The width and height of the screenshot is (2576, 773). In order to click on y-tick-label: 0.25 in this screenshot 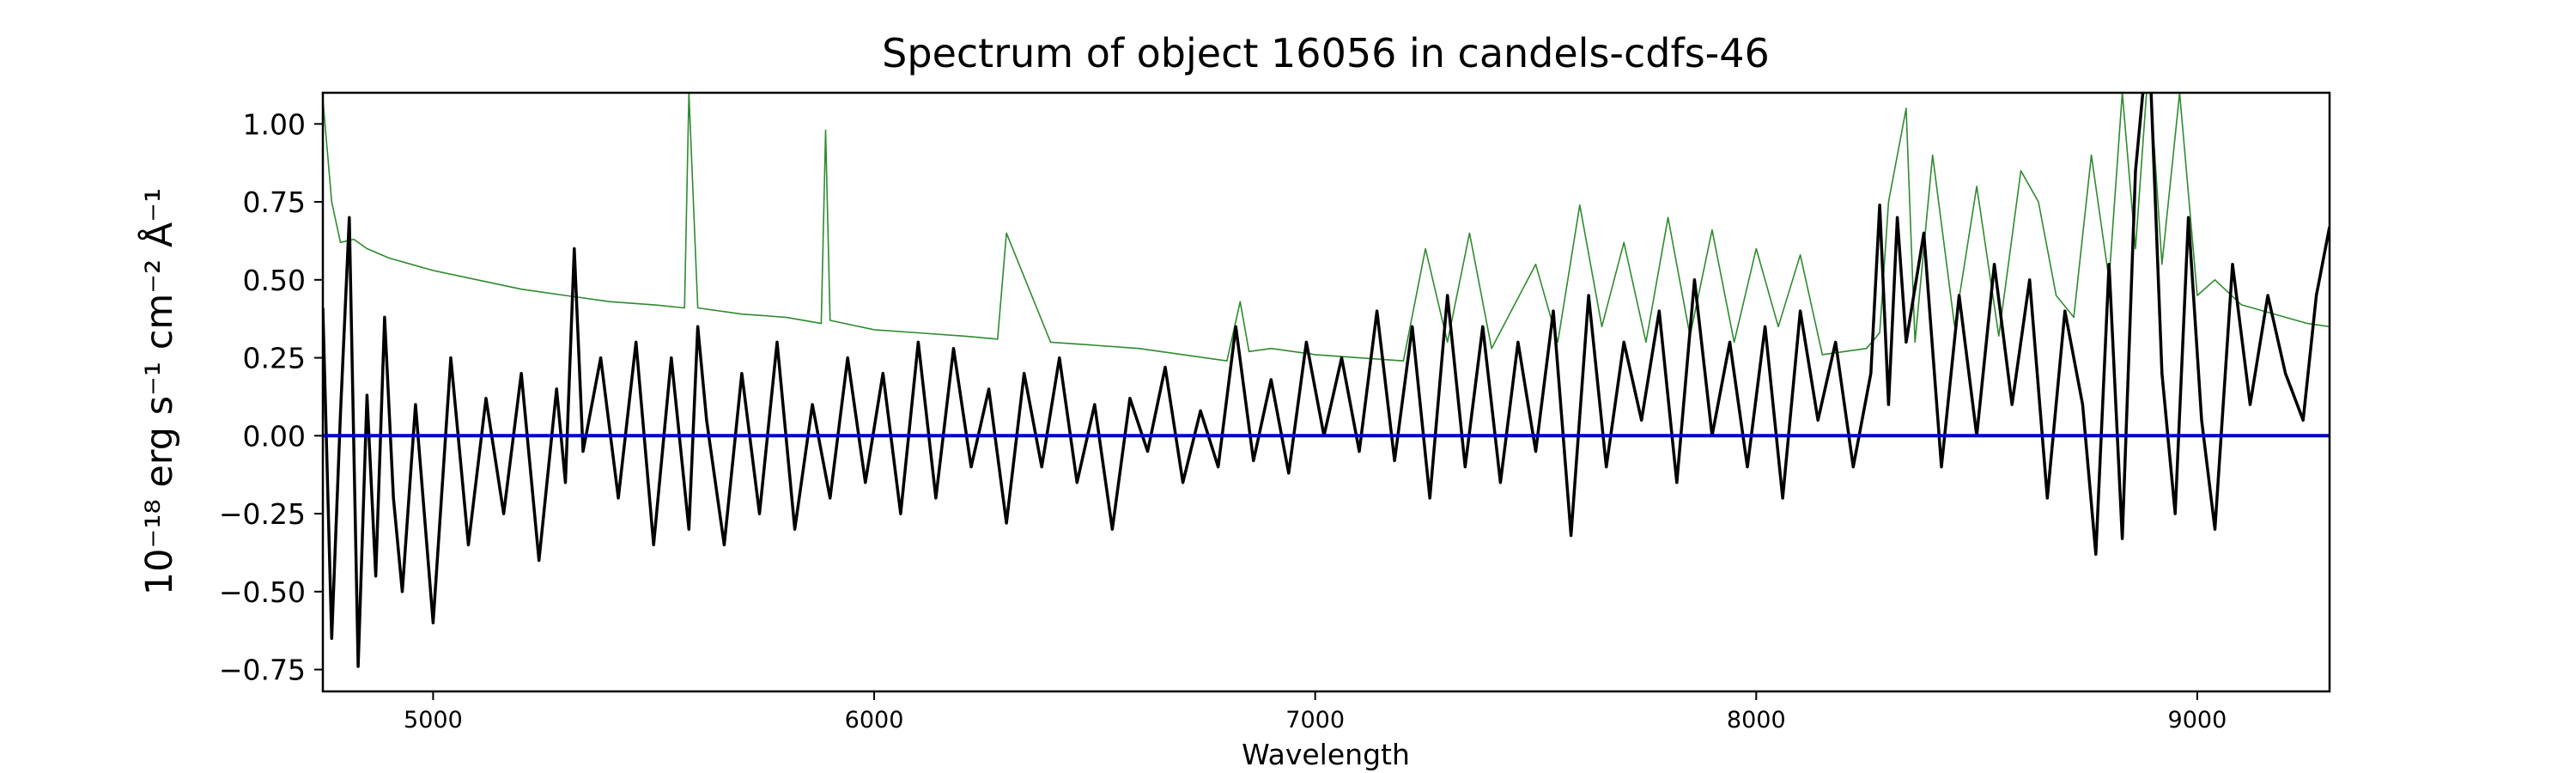, I will do `click(274, 358)`.